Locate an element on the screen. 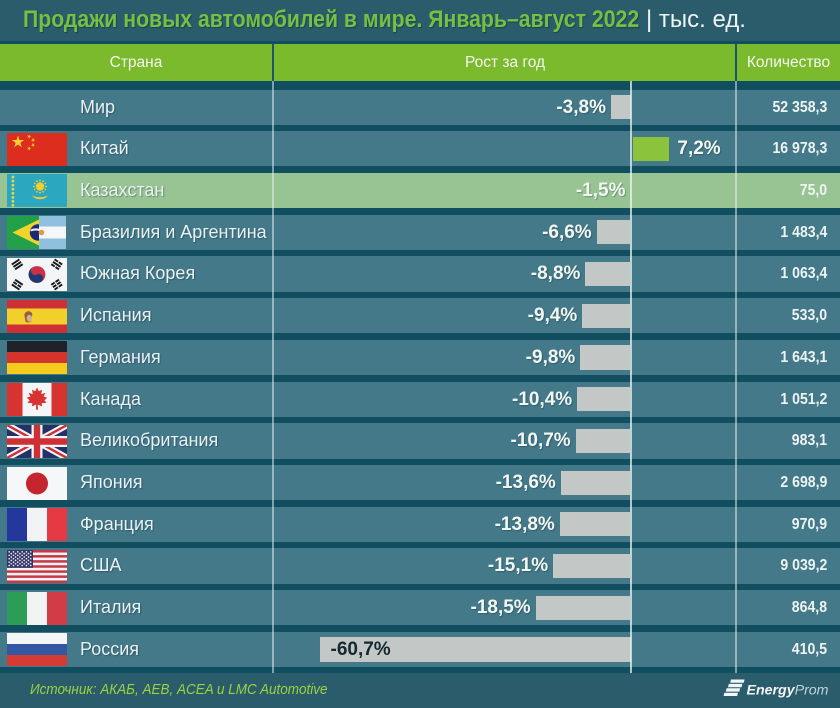  svg-text: EnergyProm is located at coordinates (788, 691).